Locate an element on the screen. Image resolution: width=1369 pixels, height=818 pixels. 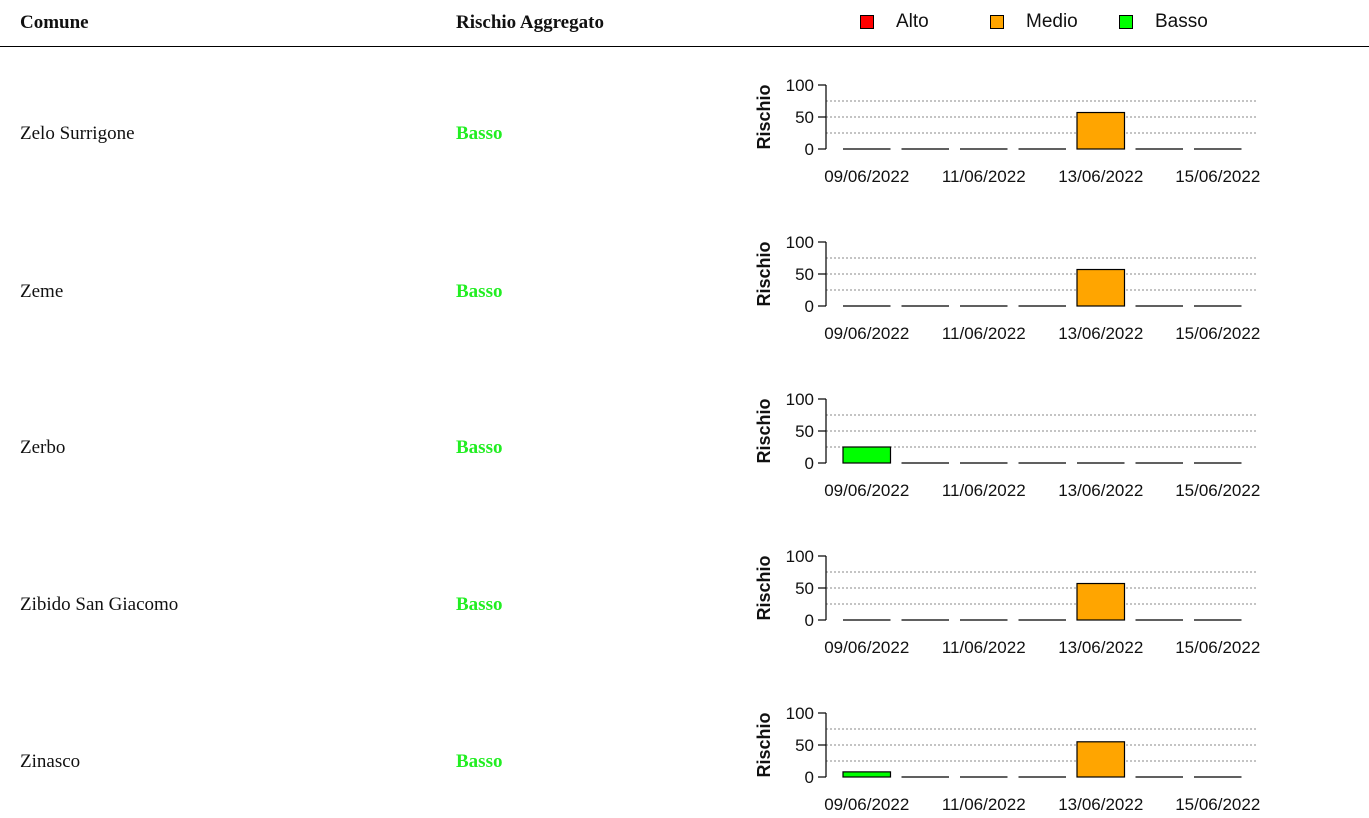
row-comune-name: Zeme is located at coordinates (42, 291).